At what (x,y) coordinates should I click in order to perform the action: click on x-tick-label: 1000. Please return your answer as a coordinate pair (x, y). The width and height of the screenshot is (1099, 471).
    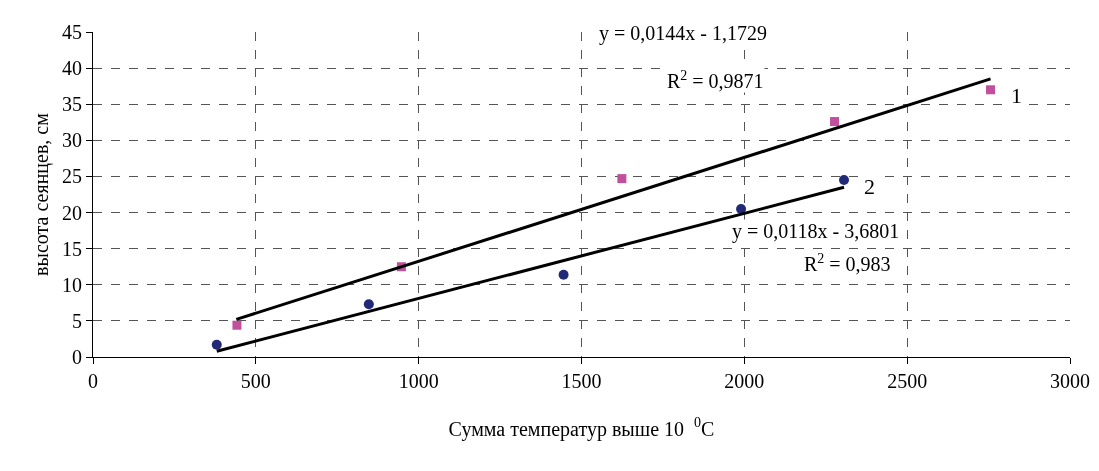
    Looking at the image, I should click on (418, 381).